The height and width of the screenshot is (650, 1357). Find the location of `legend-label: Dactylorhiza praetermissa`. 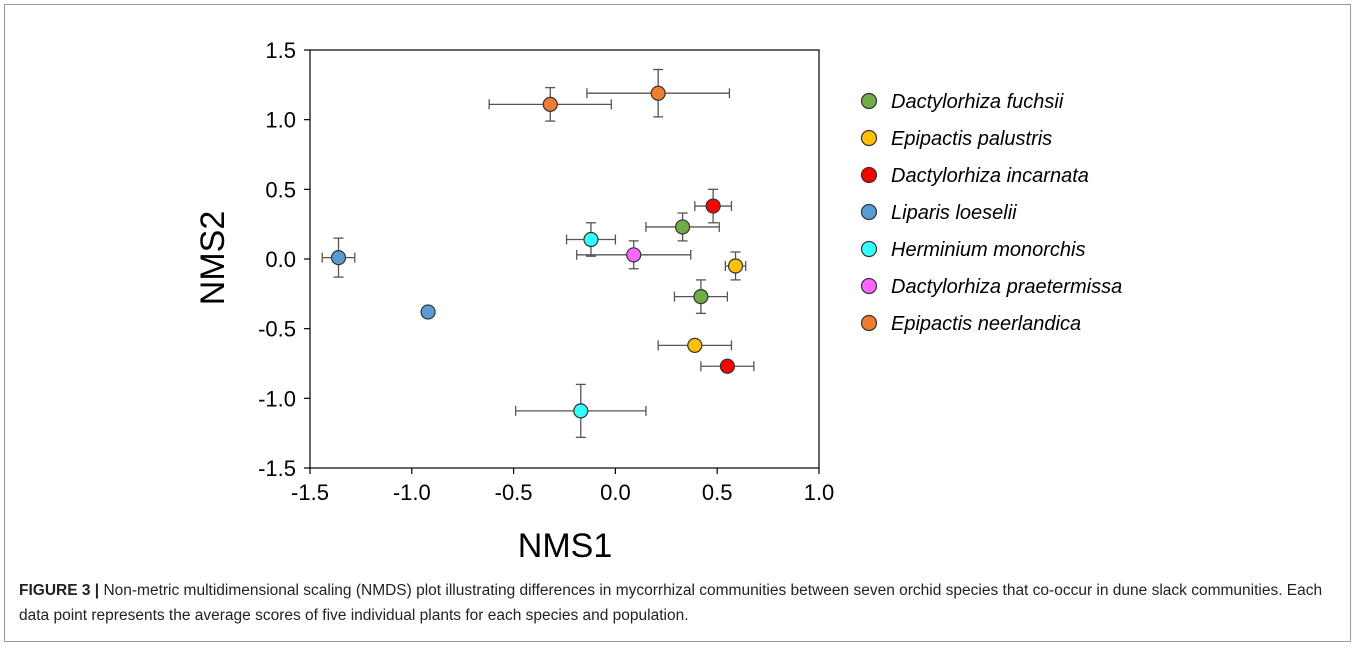

legend-label: Dactylorhiza praetermissa is located at coordinates (1006, 287).